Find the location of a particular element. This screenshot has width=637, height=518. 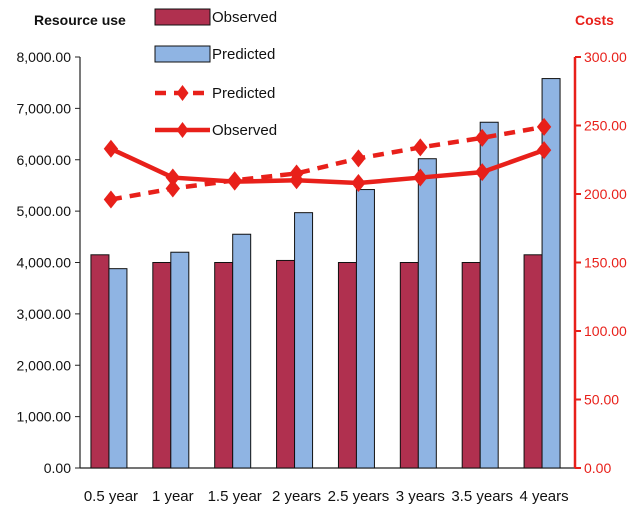

left-axis-tick-label: 2,000.00 is located at coordinates (44, 365).